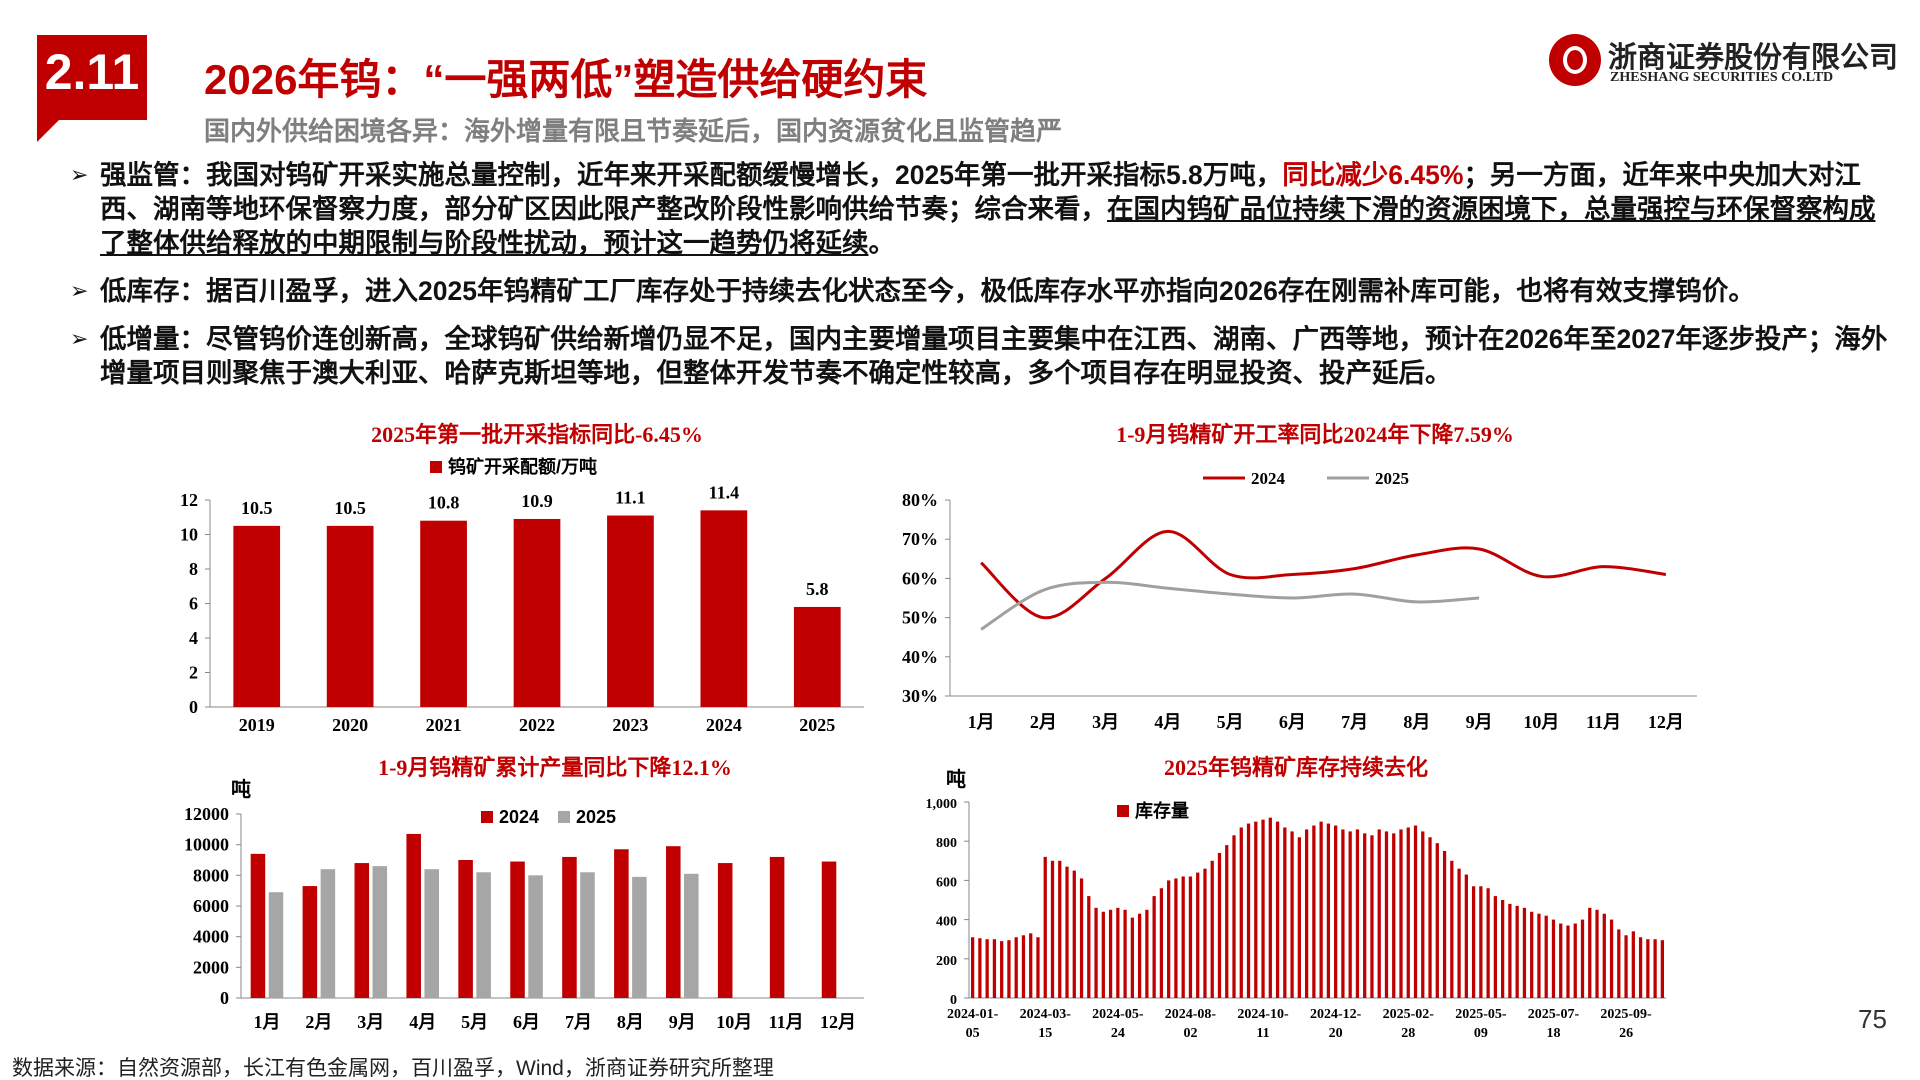 This screenshot has width=1920, height=1080. I want to click on x-tick-label: 3月, so click(370, 1022).